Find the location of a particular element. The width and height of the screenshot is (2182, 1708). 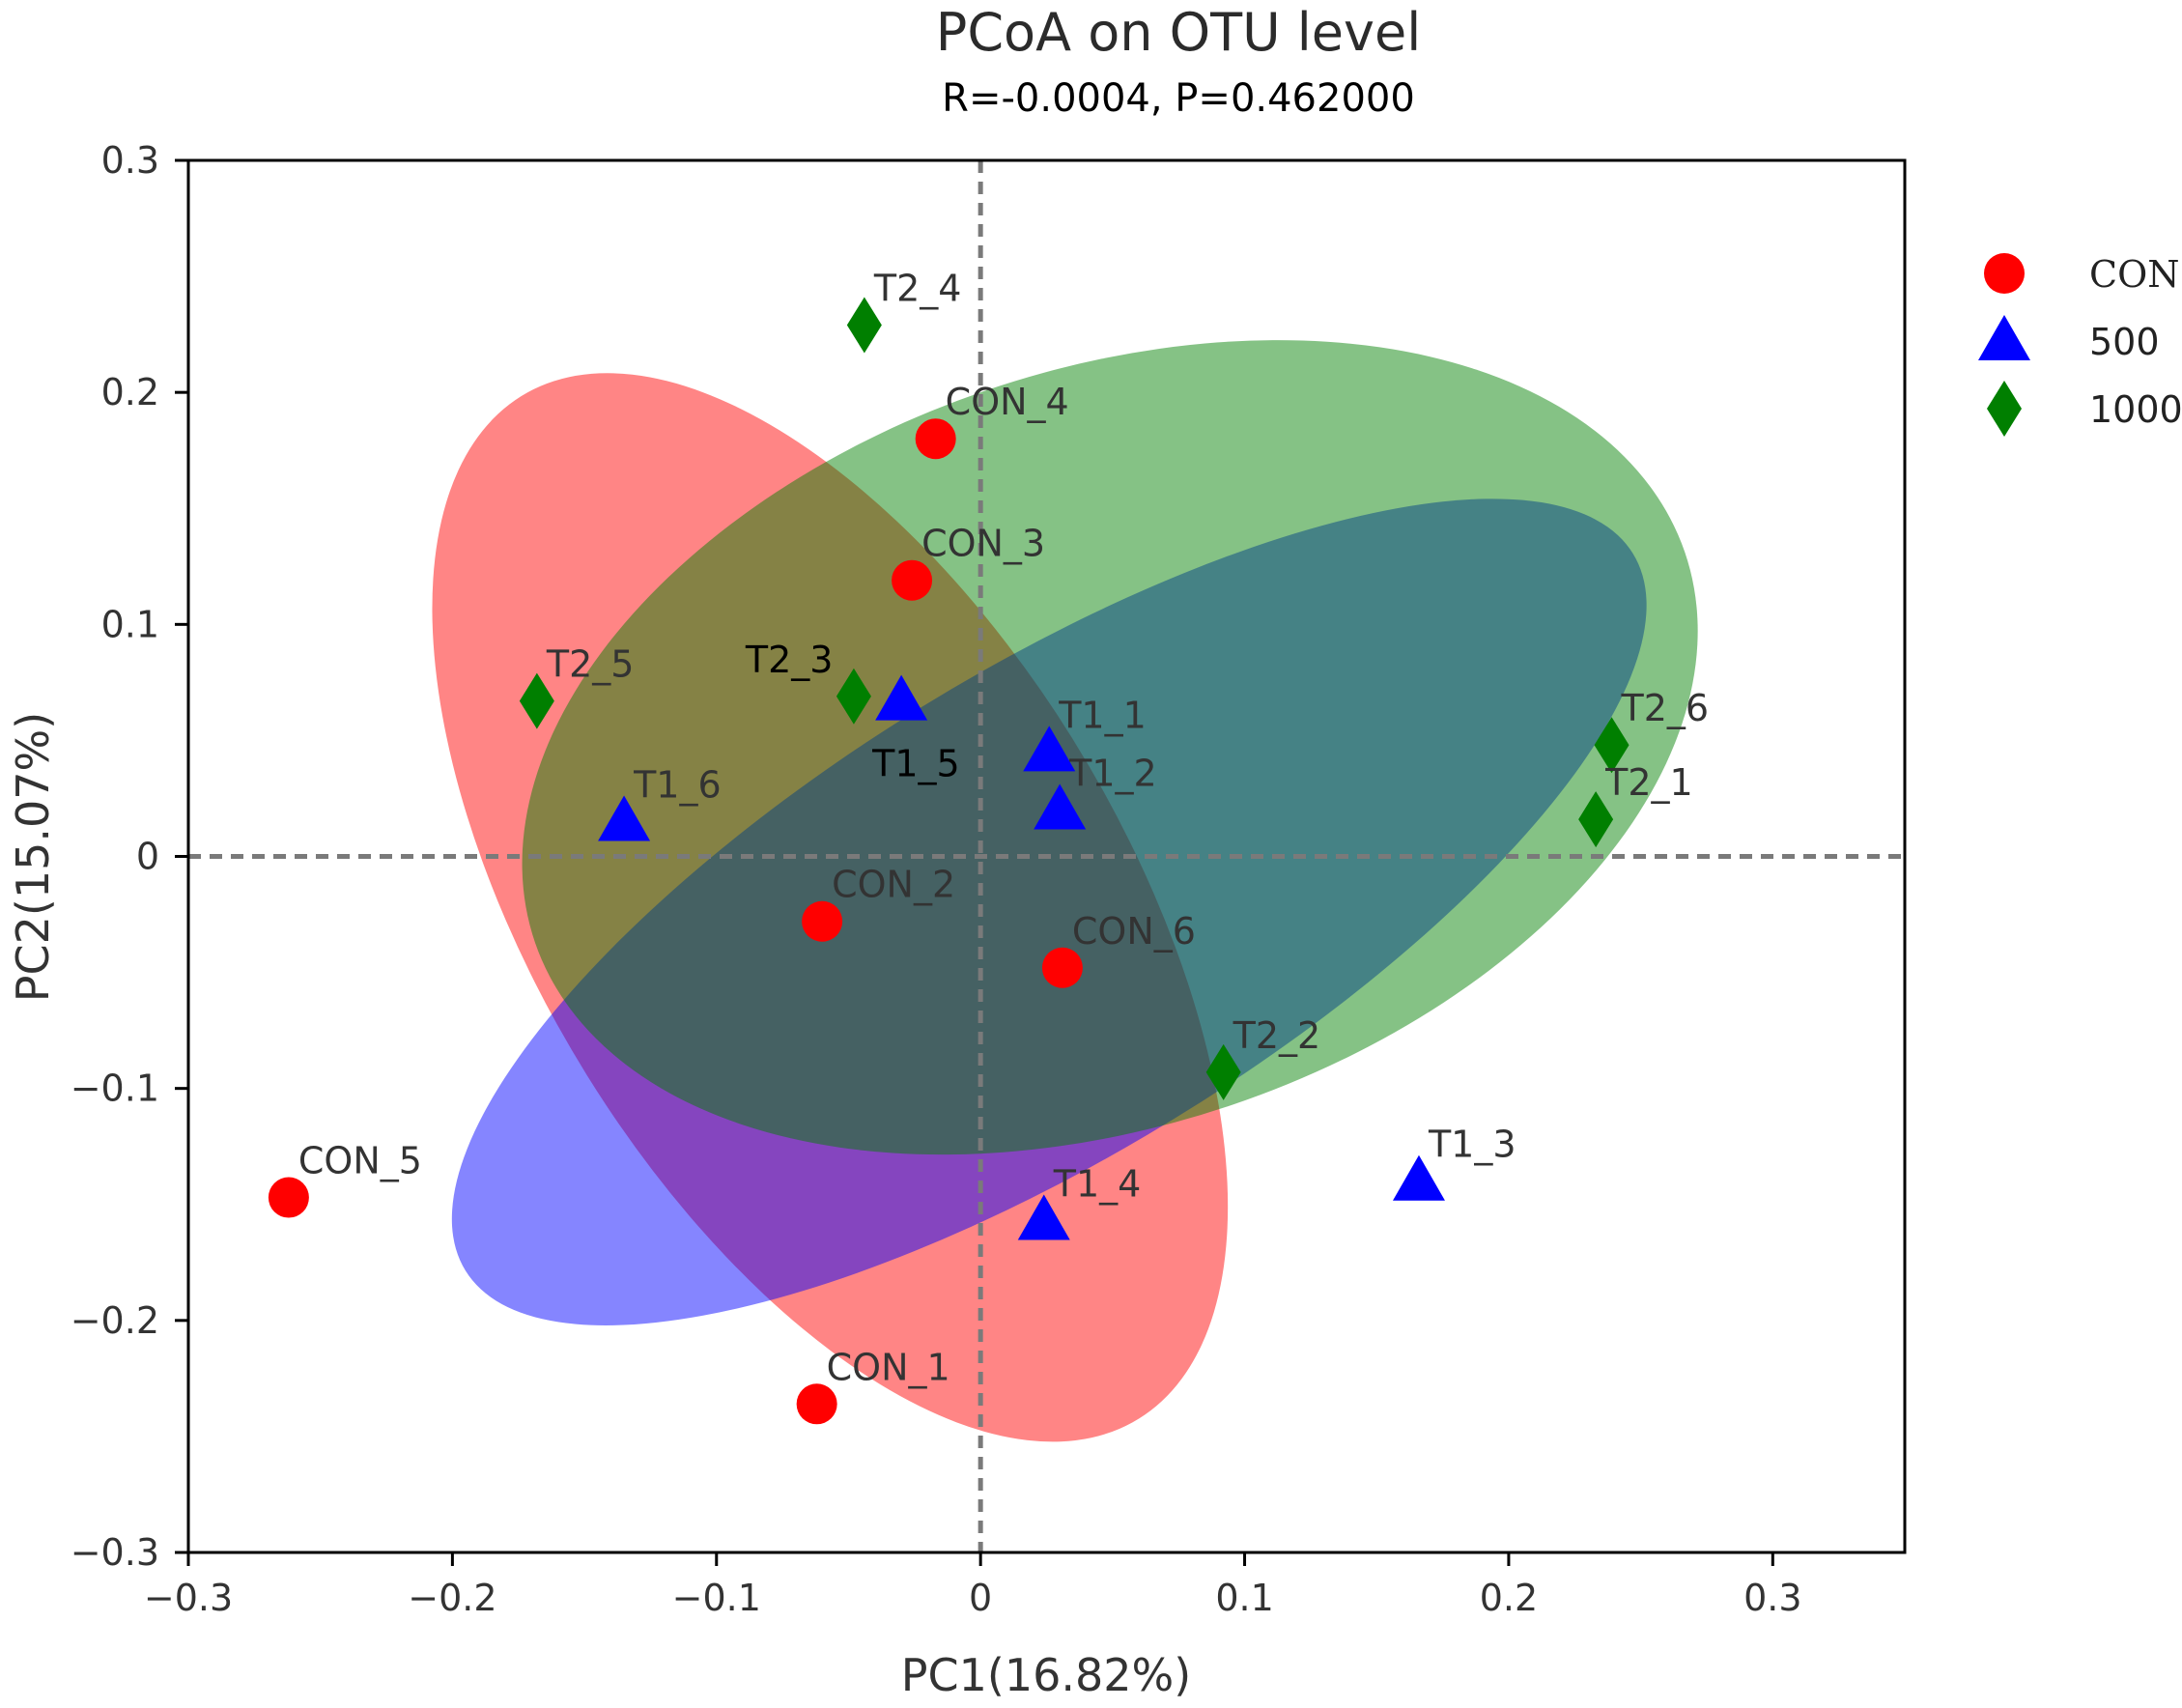

y-tick-label: −0.2 is located at coordinates (115, 1321).